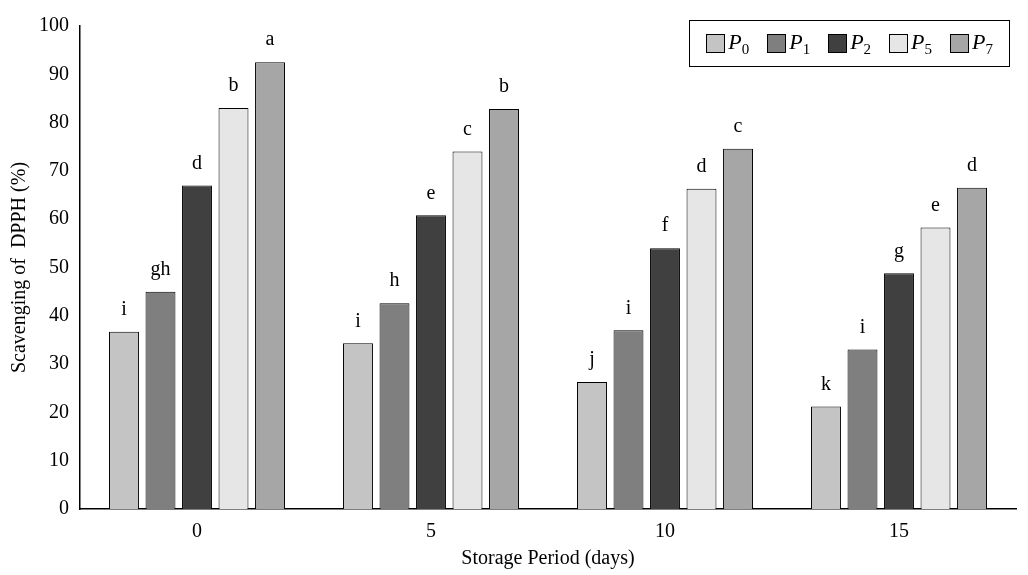  Describe the element at coordinates (739, 44) in the screenshot. I see `legend-label: P$_{0}$` at that location.